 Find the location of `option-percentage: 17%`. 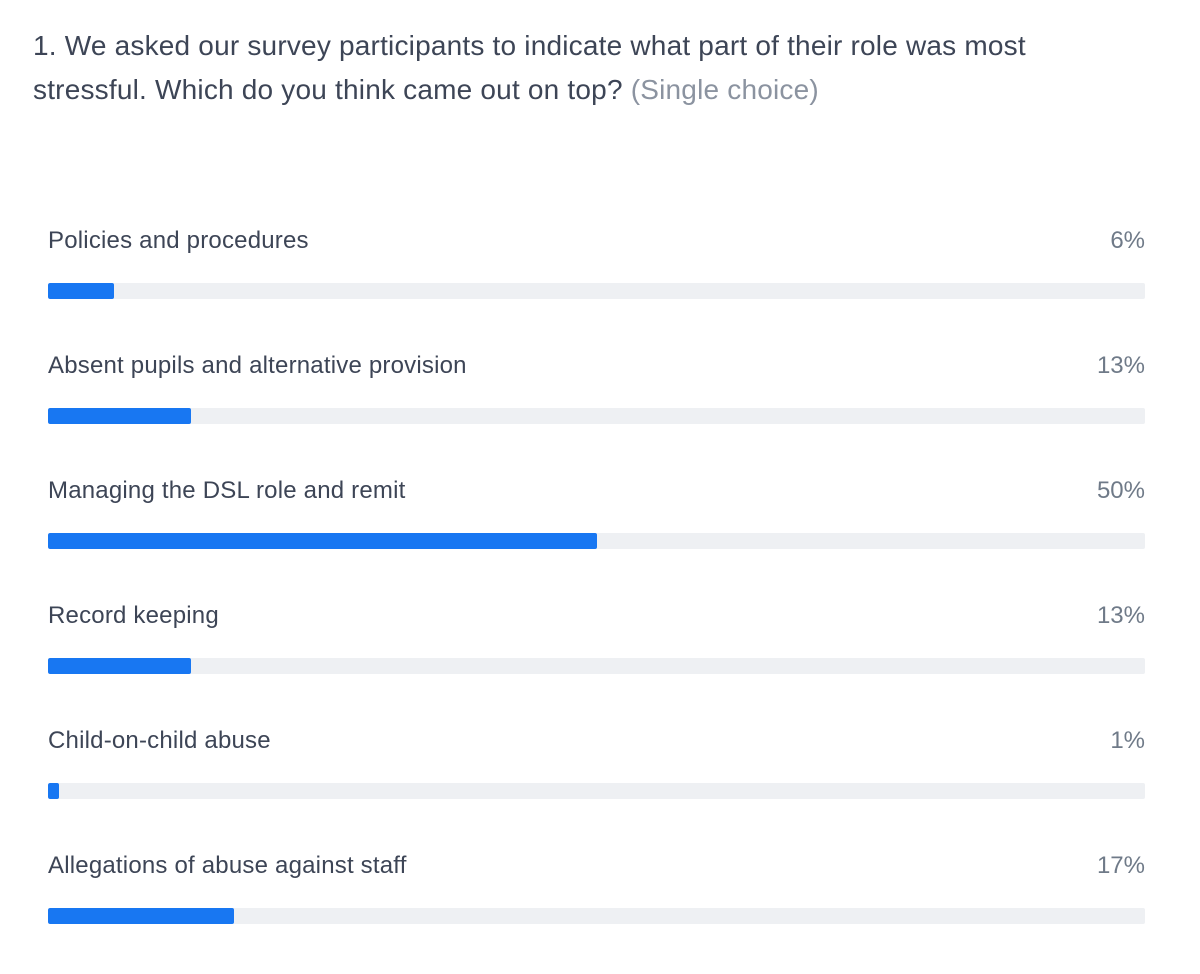

option-percentage: 17% is located at coordinates (1120, 865).